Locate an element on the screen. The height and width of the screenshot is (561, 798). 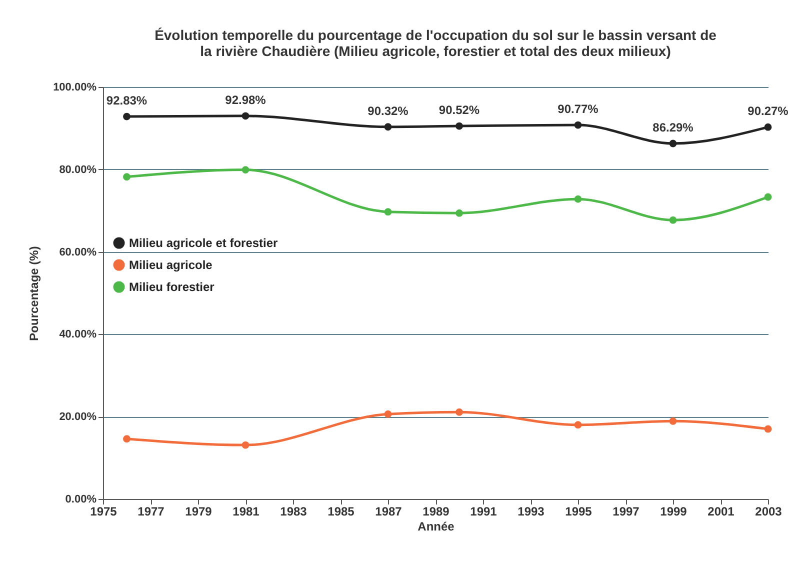
x-tick-label: 2003 is located at coordinates (768, 511).